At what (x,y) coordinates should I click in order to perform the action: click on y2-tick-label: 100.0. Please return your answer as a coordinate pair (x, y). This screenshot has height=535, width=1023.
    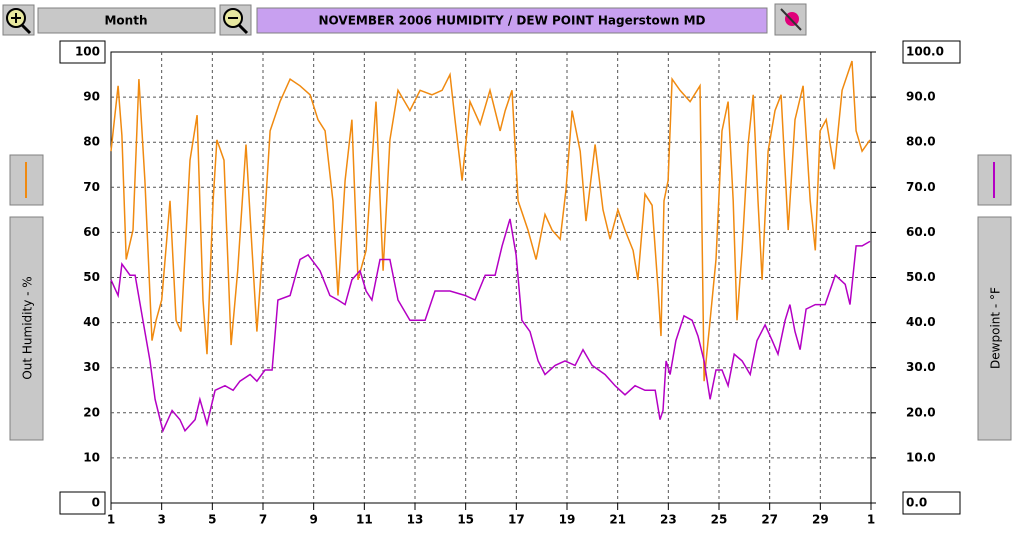
    Looking at the image, I should click on (925, 52).